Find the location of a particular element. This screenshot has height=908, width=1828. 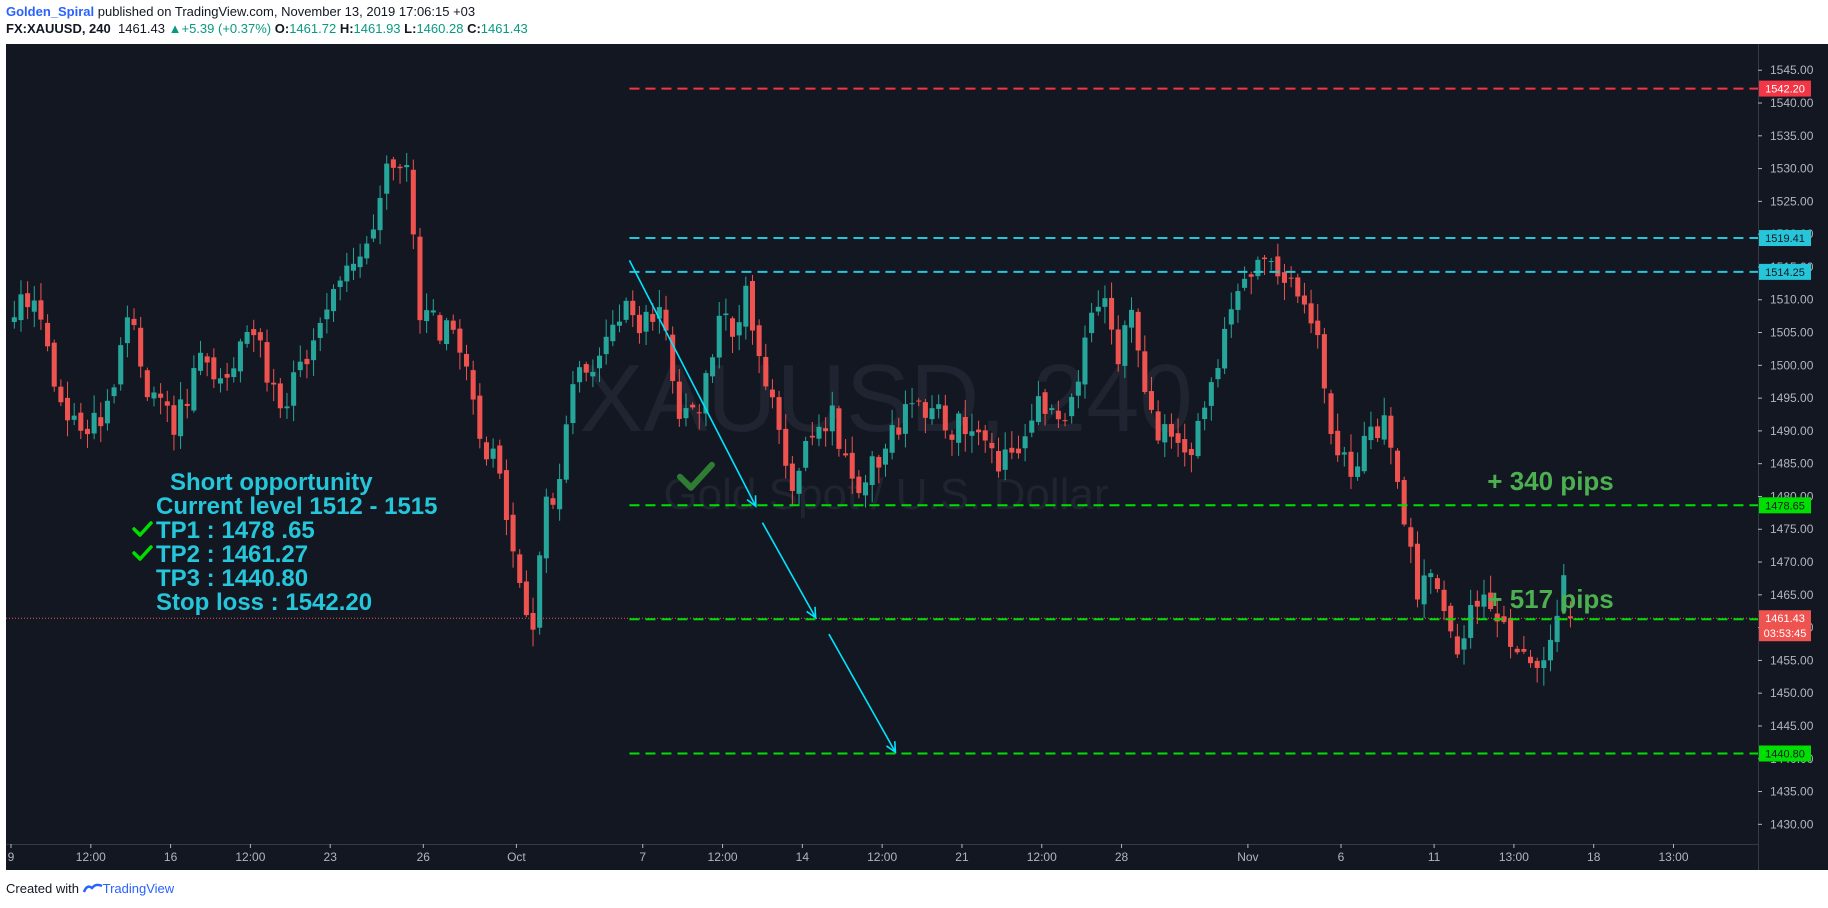

level-price-tag is located at coordinates (1785, 238).